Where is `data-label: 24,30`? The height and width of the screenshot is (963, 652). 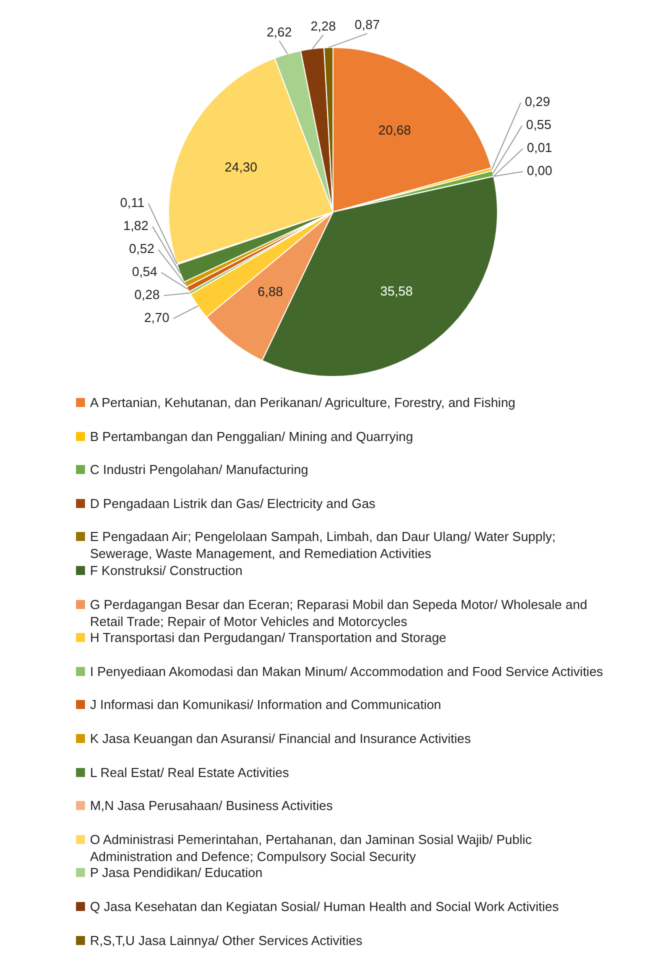
data-label: 24,30 is located at coordinates (241, 167).